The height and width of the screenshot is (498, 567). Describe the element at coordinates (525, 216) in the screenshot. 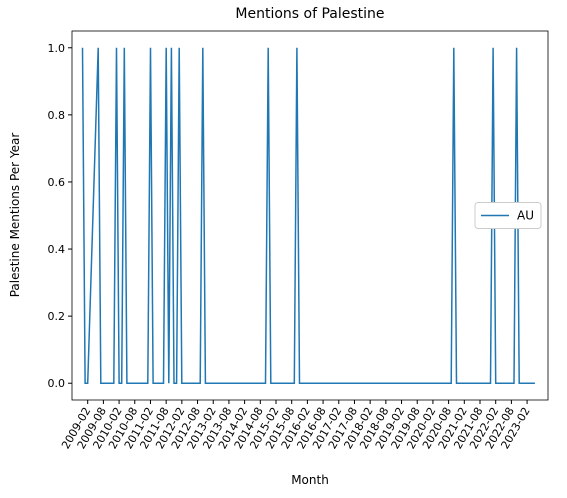

I see `legend-label: AU` at that location.